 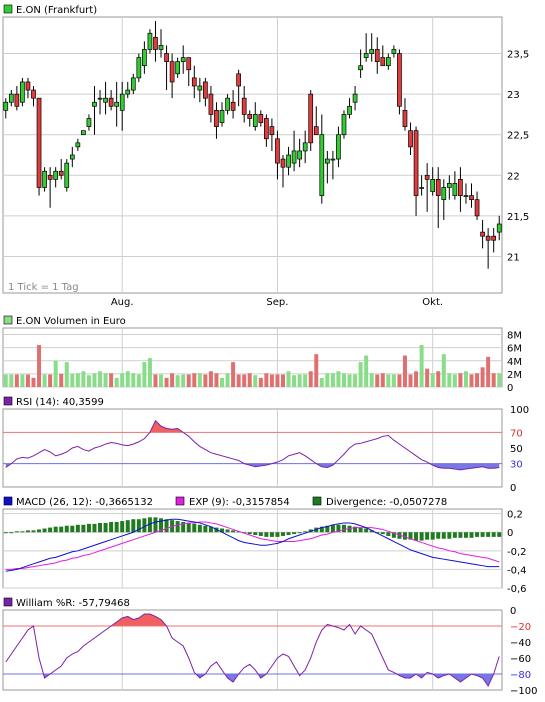 What do you see at coordinates (517, 570) in the screenshot?
I see `macd-ytick-label: -0,4` at bounding box center [517, 570].